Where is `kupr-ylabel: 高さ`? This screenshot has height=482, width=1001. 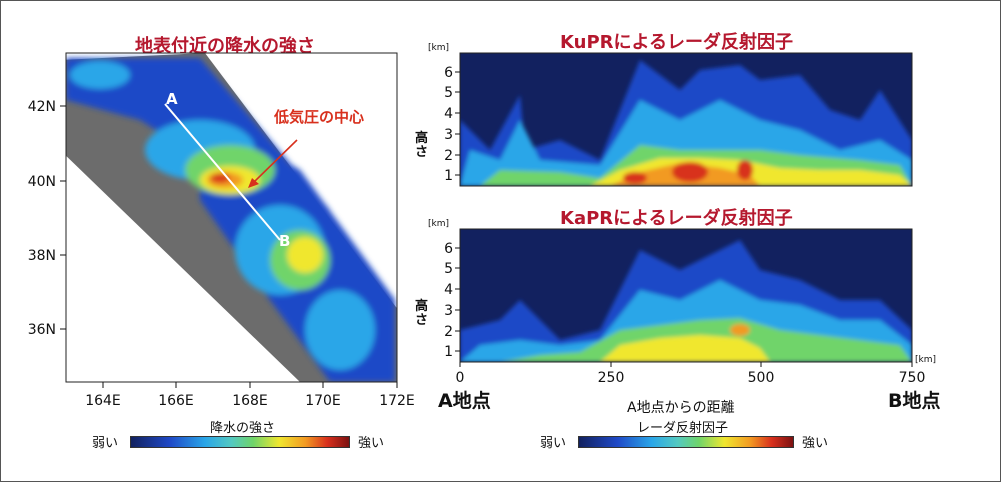 kupr-ylabel: 高さ is located at coordinates (422, 145).